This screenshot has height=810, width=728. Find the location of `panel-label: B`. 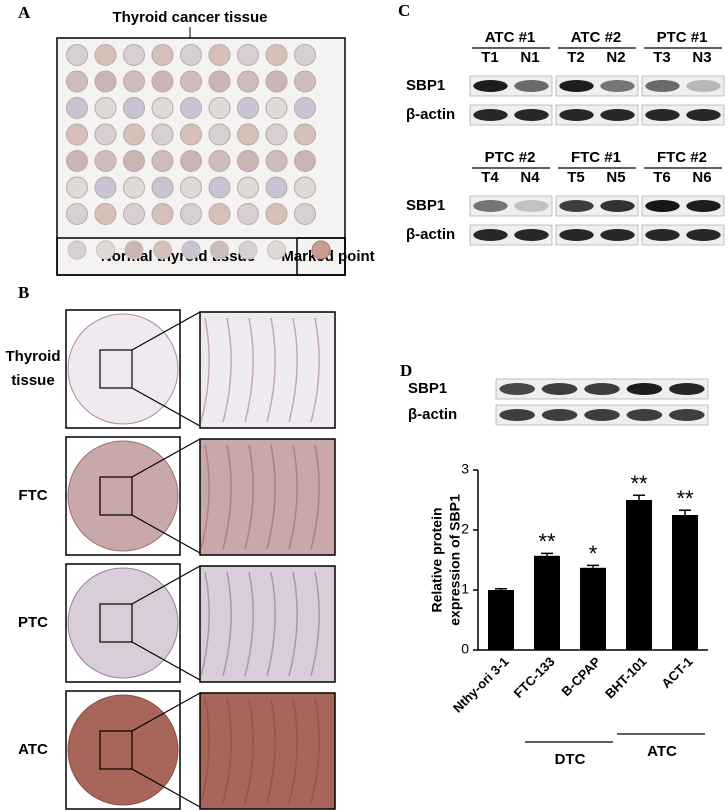

panel-label: B is located at coordinates (23, 292).